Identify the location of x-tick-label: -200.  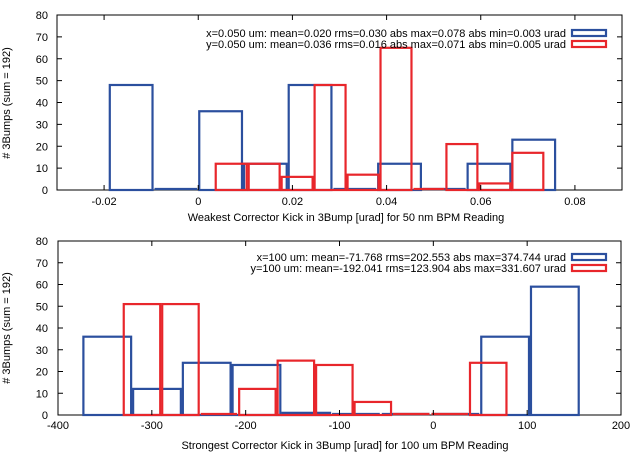
(246, 426).